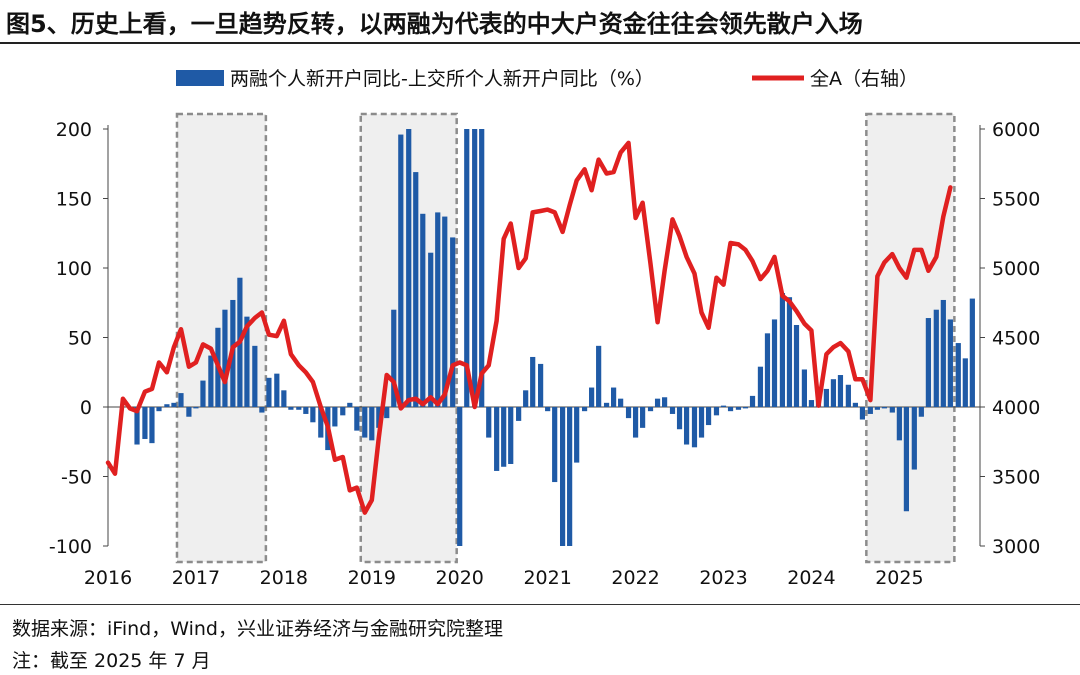  Describe the element at coordinates (1016, 408) in the screenshot. I see `right-tick-label: 4000` at that location.